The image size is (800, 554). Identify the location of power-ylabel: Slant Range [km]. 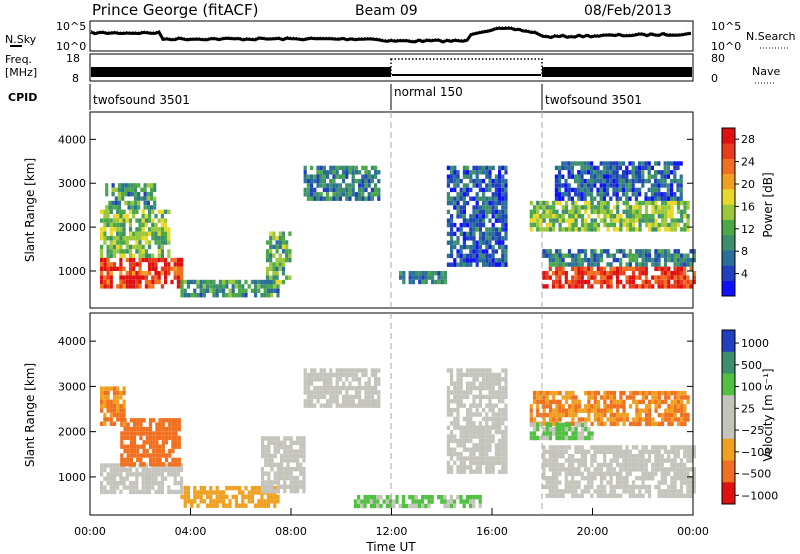
(30, 210).